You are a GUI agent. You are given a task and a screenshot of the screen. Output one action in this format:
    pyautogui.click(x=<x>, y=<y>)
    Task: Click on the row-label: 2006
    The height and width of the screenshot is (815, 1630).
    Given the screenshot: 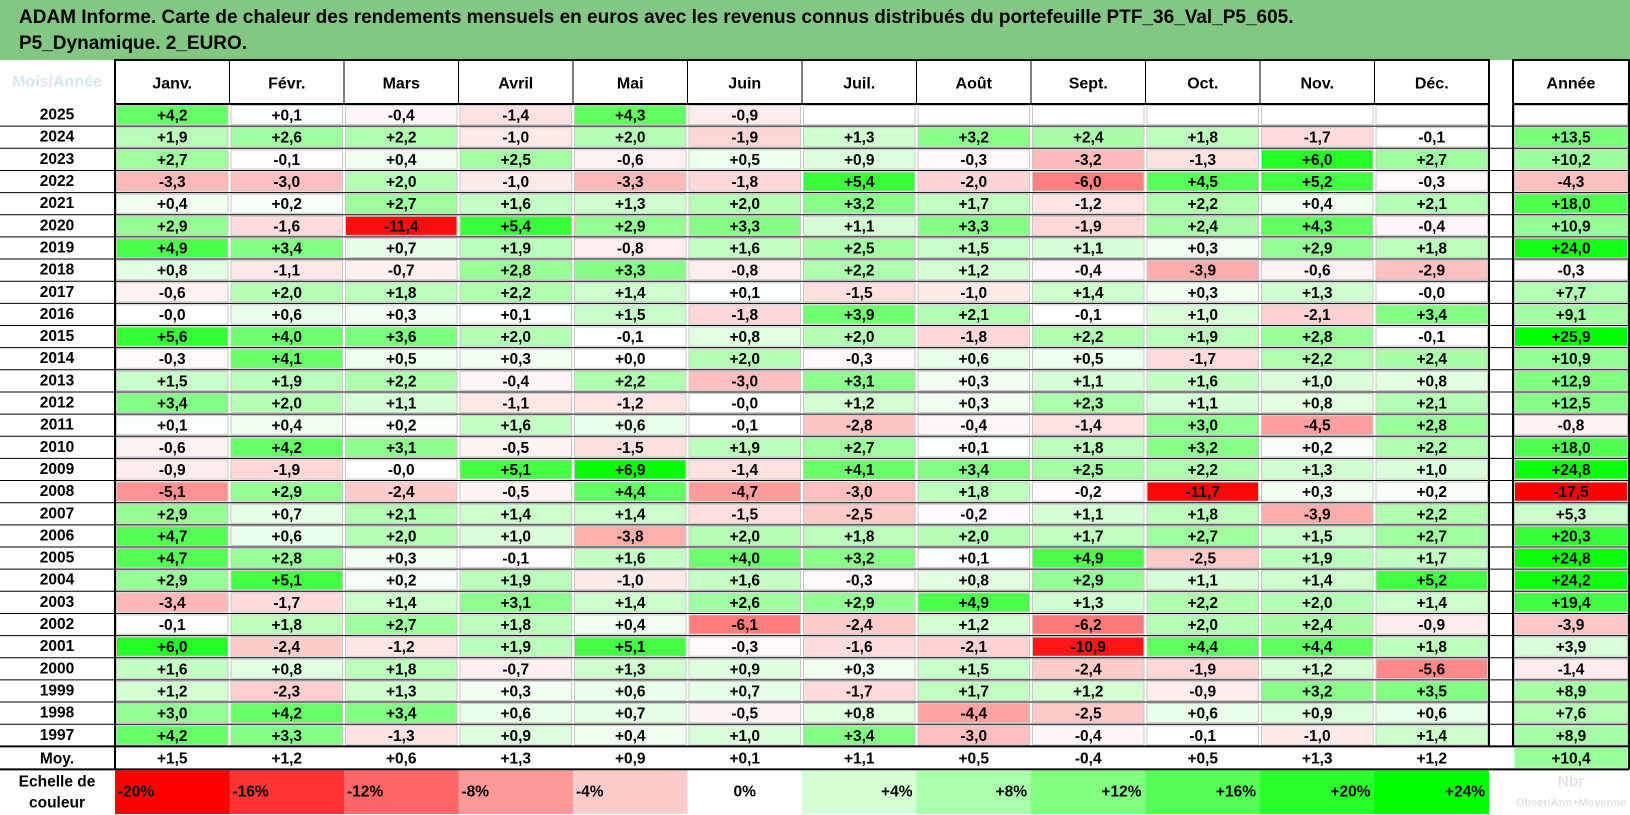 What is the action you would take?
    pyautogui.click(x=57, y=535)
    